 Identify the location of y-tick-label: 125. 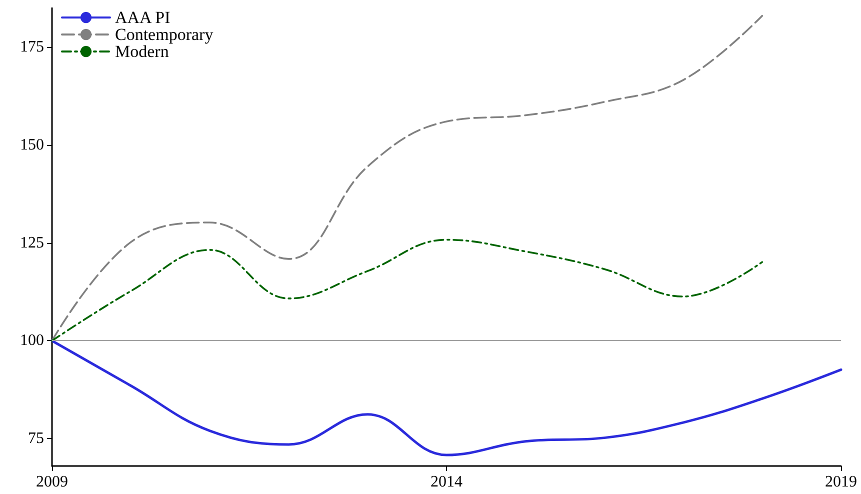
(32, 243).